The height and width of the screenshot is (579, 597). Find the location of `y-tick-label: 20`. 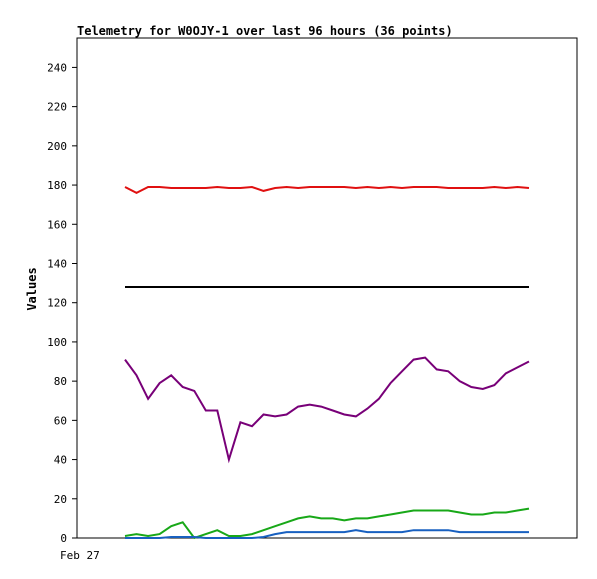

y-tick-label: 20 is located at coordinates (60, 499).